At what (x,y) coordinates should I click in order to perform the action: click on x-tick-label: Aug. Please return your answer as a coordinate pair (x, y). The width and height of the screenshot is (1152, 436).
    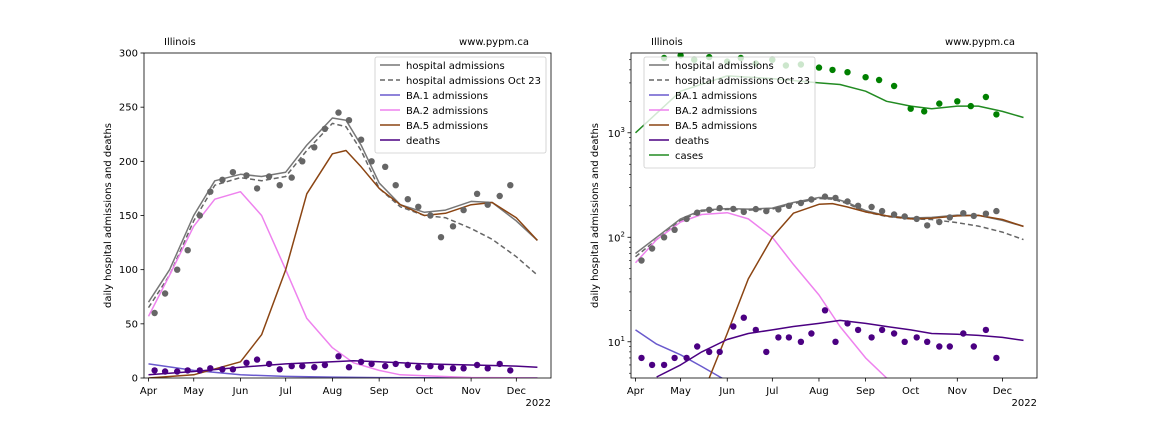
    Looking at the image, I should click on (333, 391).